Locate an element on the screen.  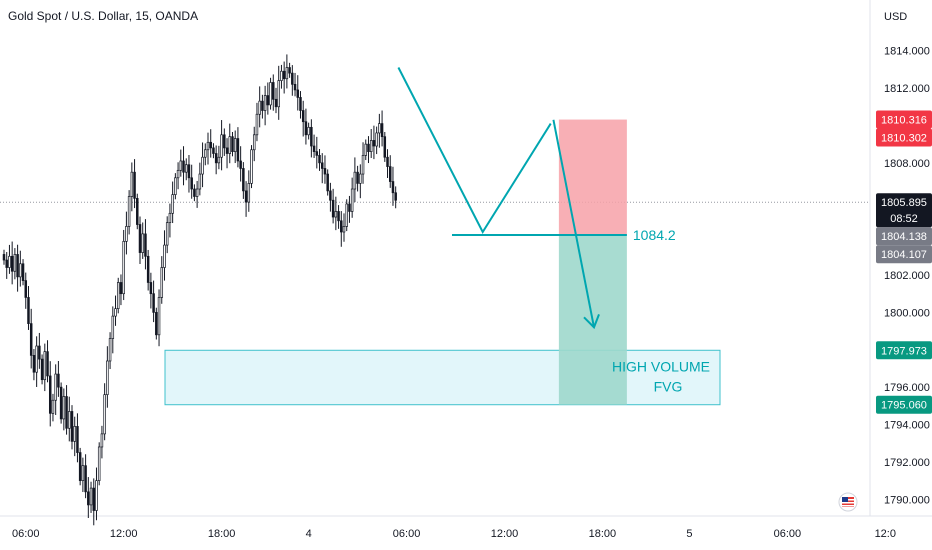
countdown-label: 08:52 is located at coordinates (904, 219).